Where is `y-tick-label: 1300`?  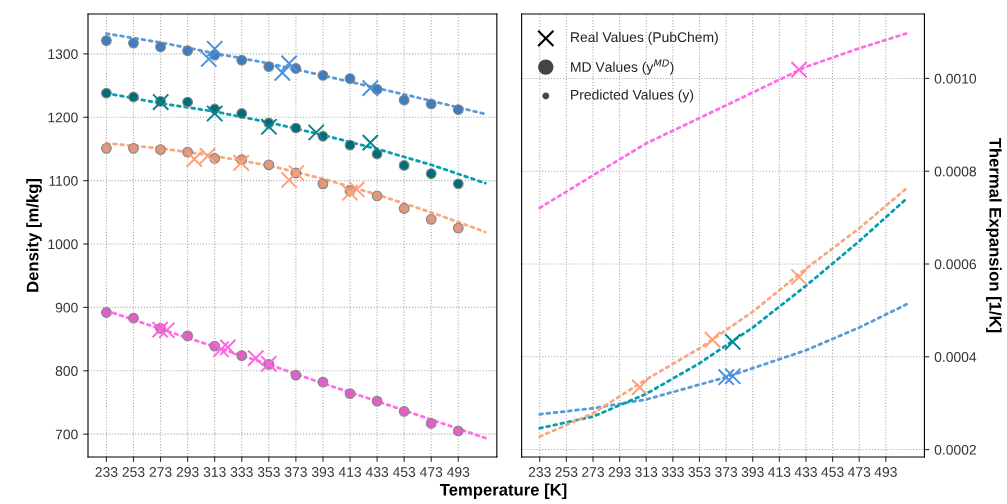 y-tick-label: 1300 is located at coordinates (63, 54).